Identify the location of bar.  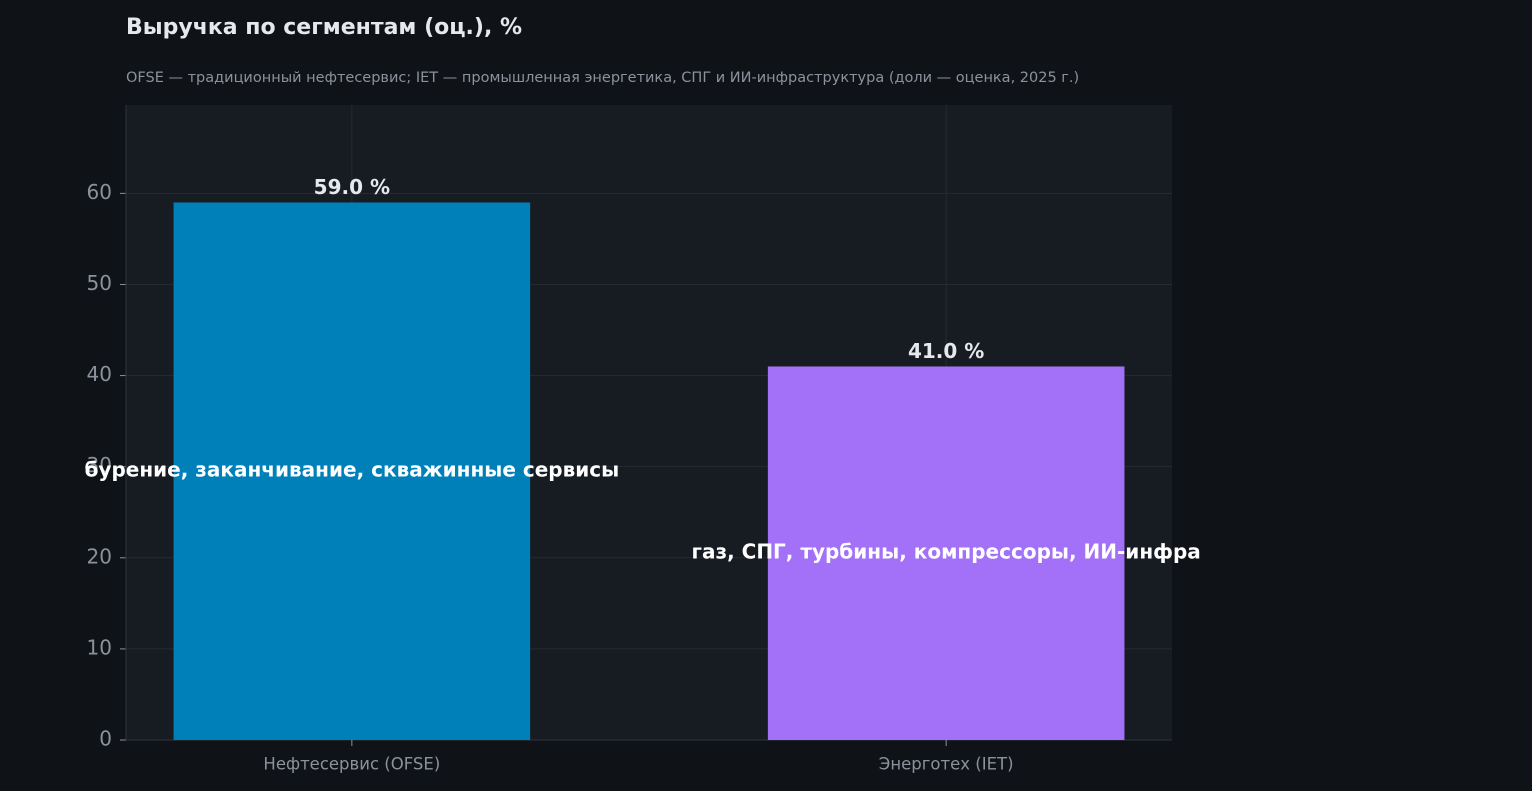
(946, 553).